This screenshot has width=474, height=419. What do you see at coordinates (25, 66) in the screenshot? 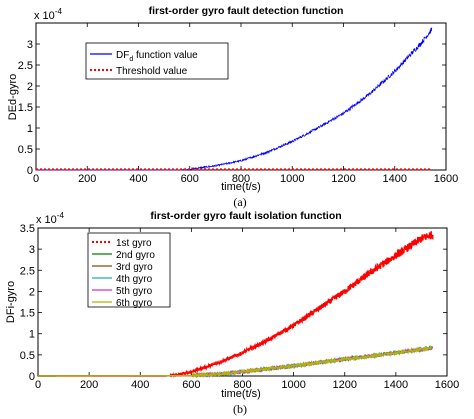
I see `chart-a-ytick-label: 2.5` at bounding box center [25, 66].